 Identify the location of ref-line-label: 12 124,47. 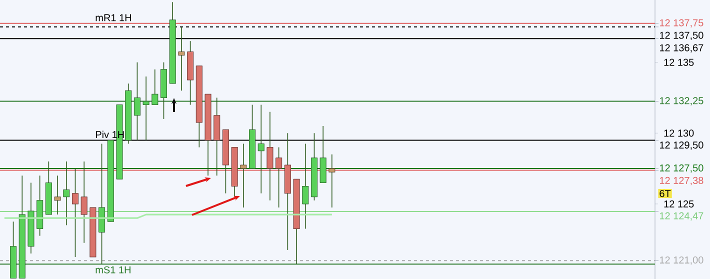
(682, 216).